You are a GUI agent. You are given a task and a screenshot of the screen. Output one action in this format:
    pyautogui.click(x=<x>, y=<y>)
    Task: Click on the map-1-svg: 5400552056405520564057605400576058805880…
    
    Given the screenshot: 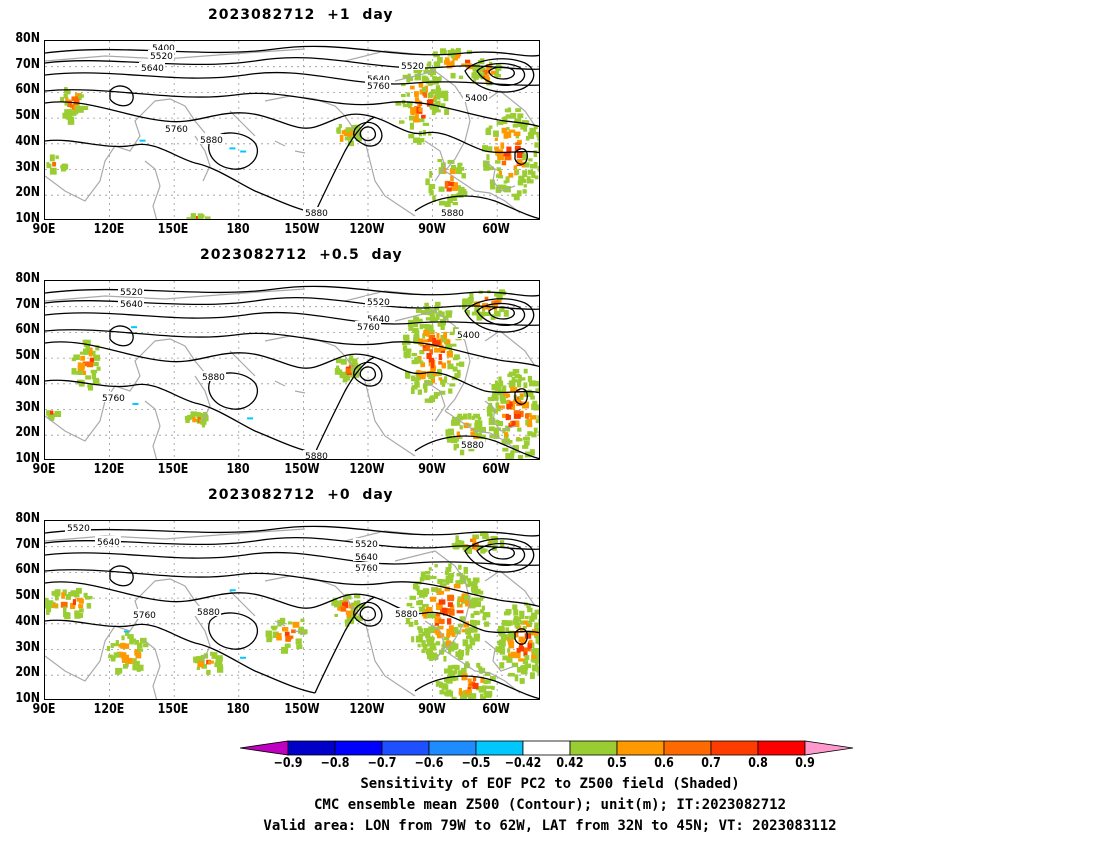 What is the action you would take?
    pyautogui.click(x=292, y=130)
    